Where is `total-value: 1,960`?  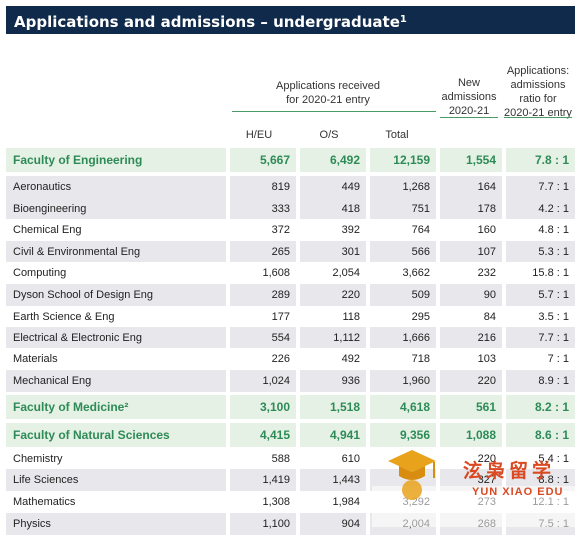
total-value: 1,960 is located at coordinates (403, 381).